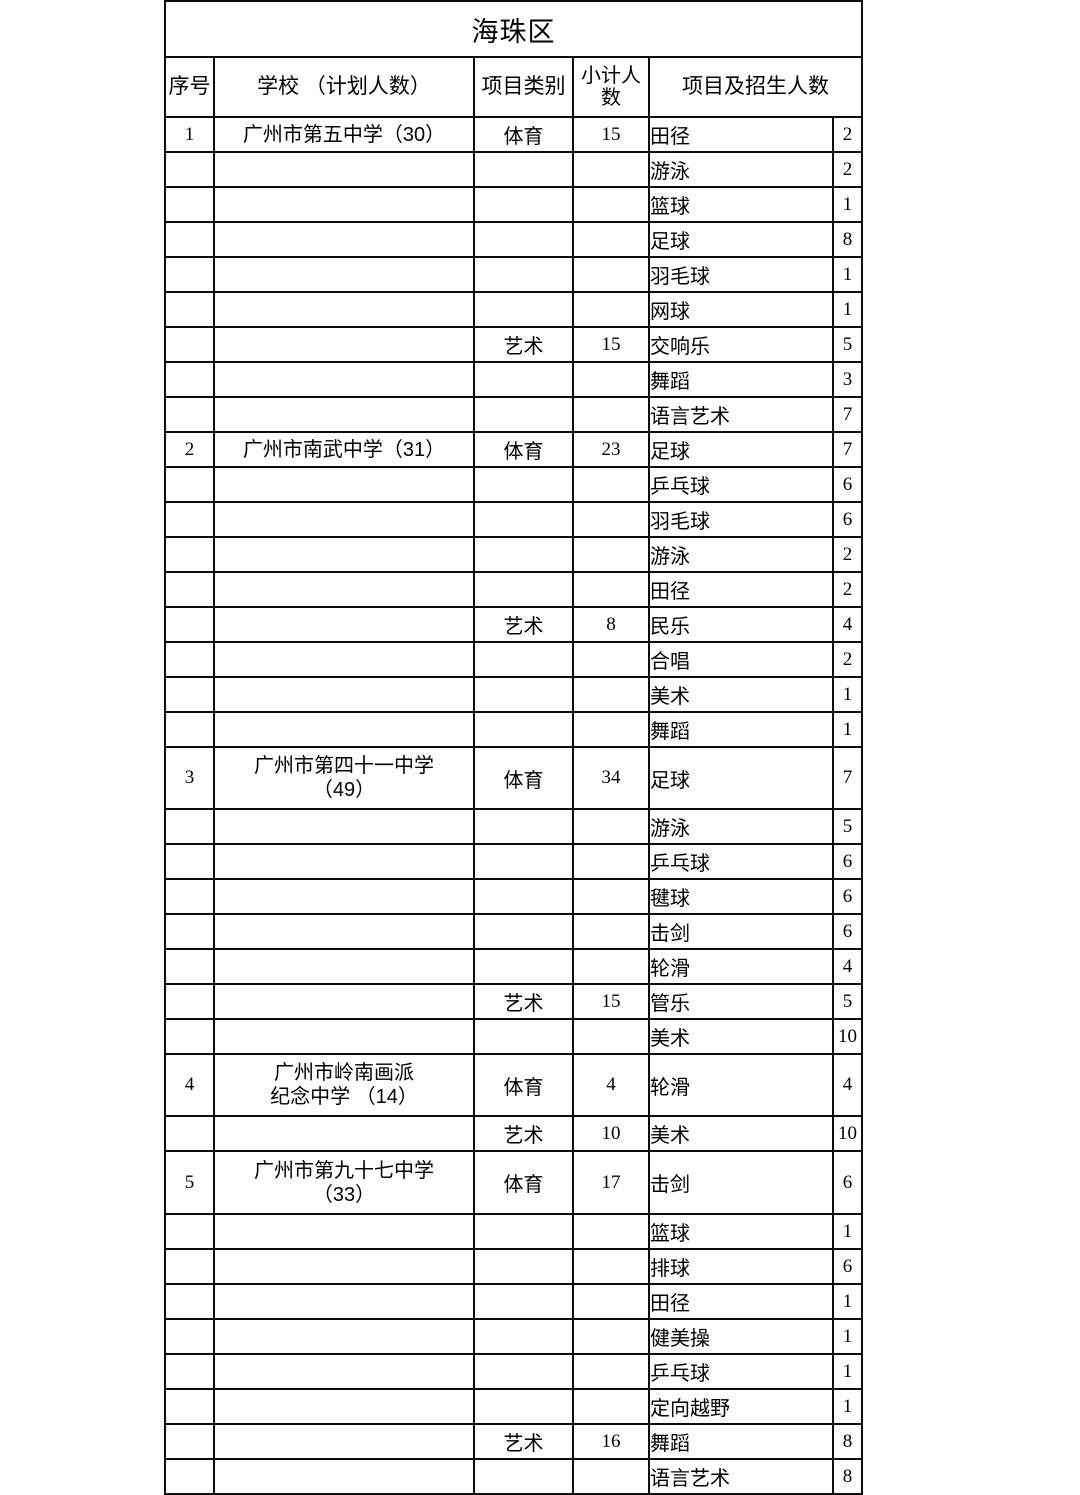 The width and height of the screenshot is (1080, 1495). What do you see at coordinates (514, 1336) in the screenshot?
I see `table-row: 健美操 1` at bounding box center [514, 1336].